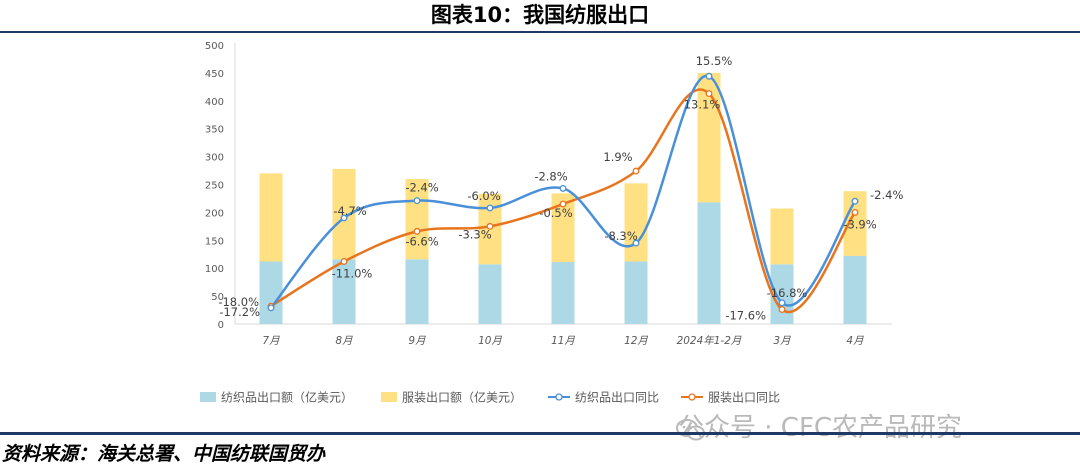 This screenshot has height=471, width=1080. I want to click on x-tick-label: 11月, so click(563, 341).